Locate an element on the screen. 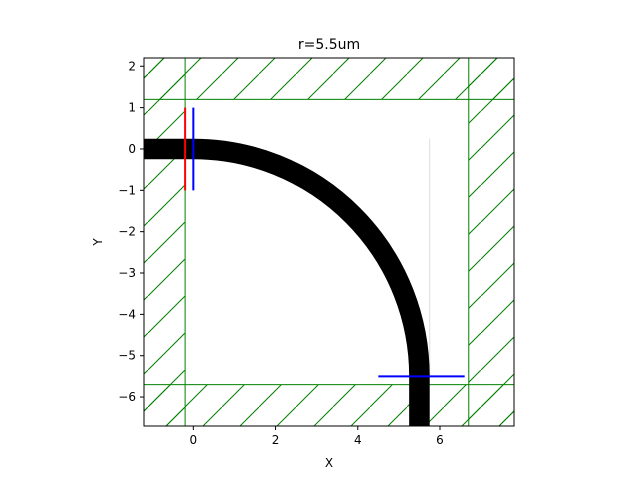 The image size is (640, 480). x-tick-label: 4 is located at coordinates (358, 440).